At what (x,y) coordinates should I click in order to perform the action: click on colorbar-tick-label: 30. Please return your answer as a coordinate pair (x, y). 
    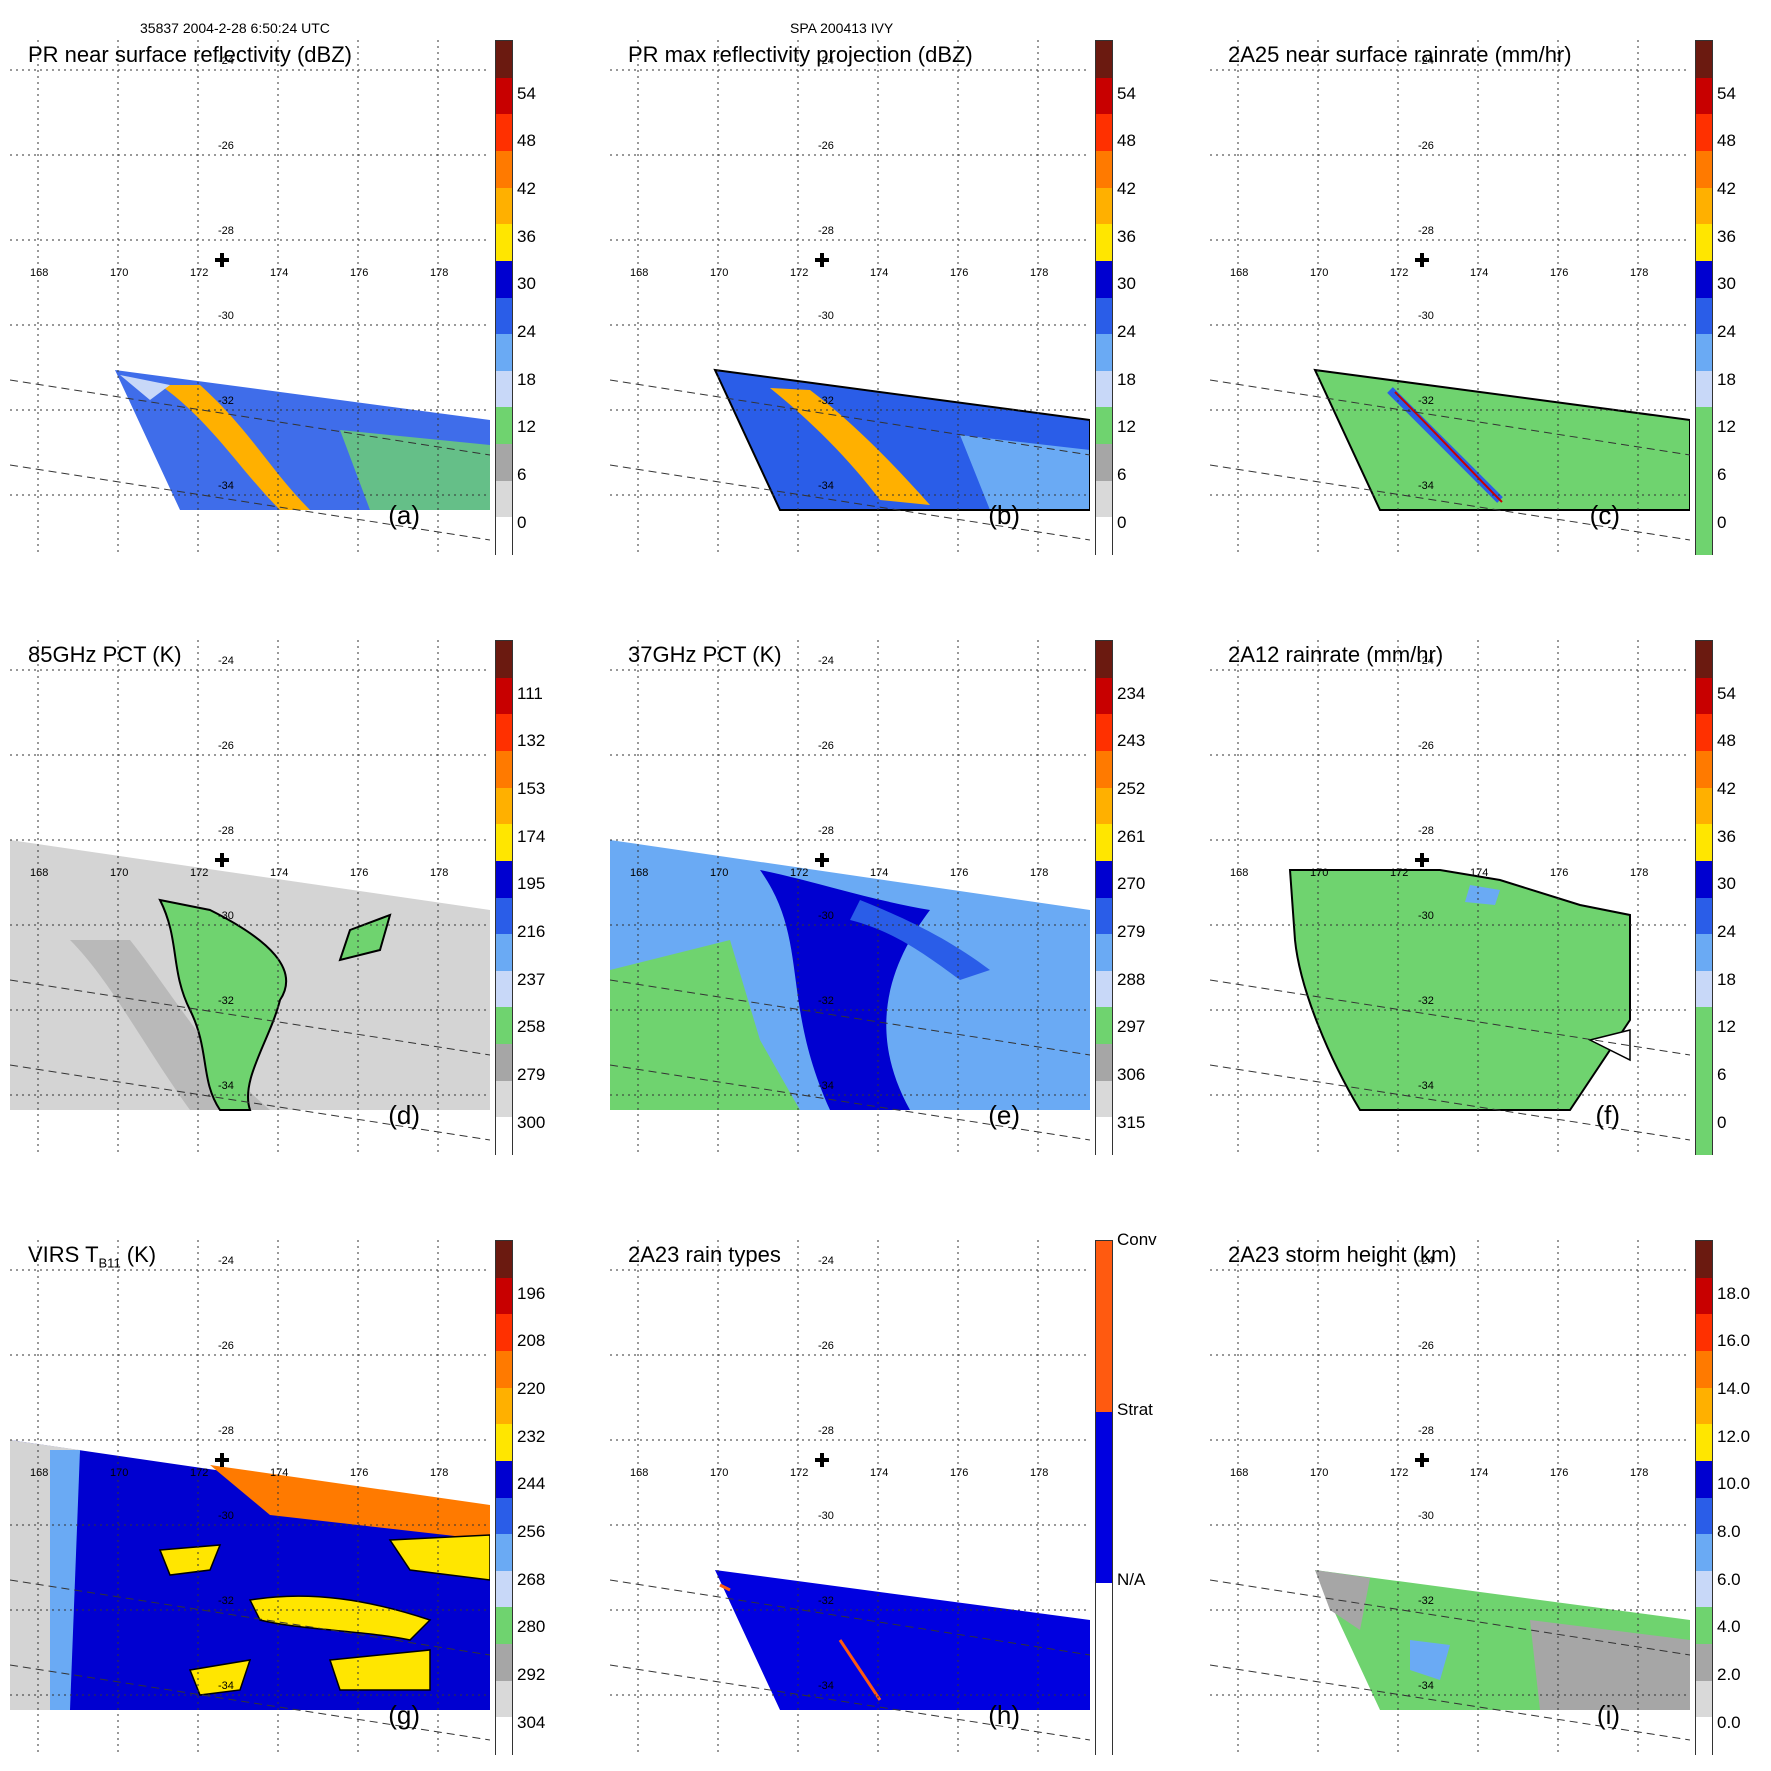
    Looking at the image, I should click on (1726, 284).